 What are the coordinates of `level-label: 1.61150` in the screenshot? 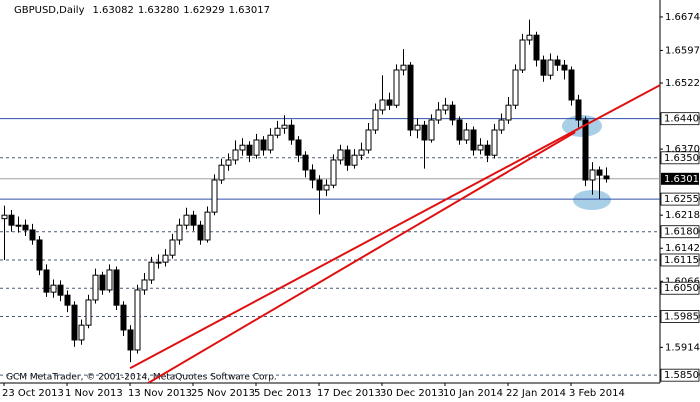 It's located at (682, 260).